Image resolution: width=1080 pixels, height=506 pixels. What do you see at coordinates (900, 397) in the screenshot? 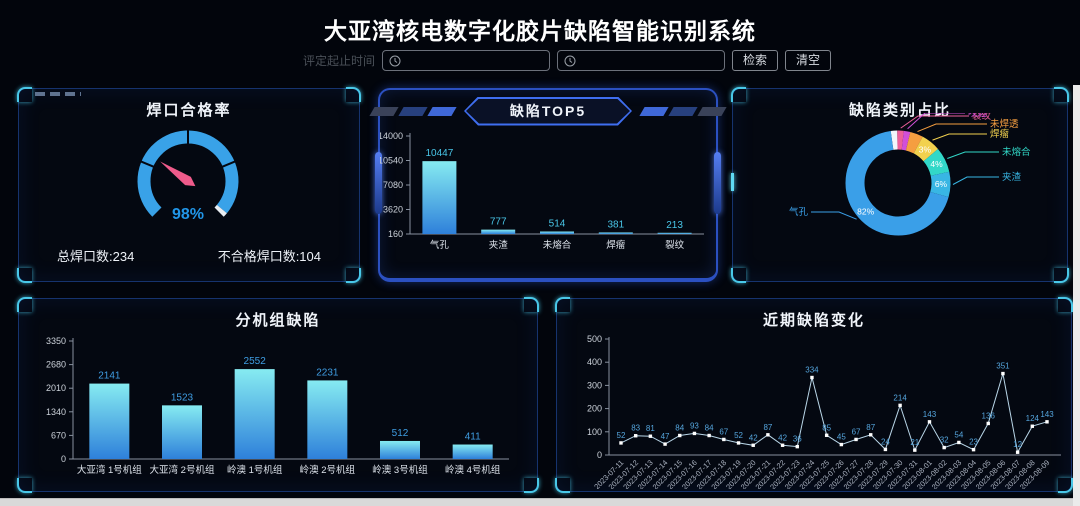
I see `svg-text: 214` at bounding box center [900, 397].